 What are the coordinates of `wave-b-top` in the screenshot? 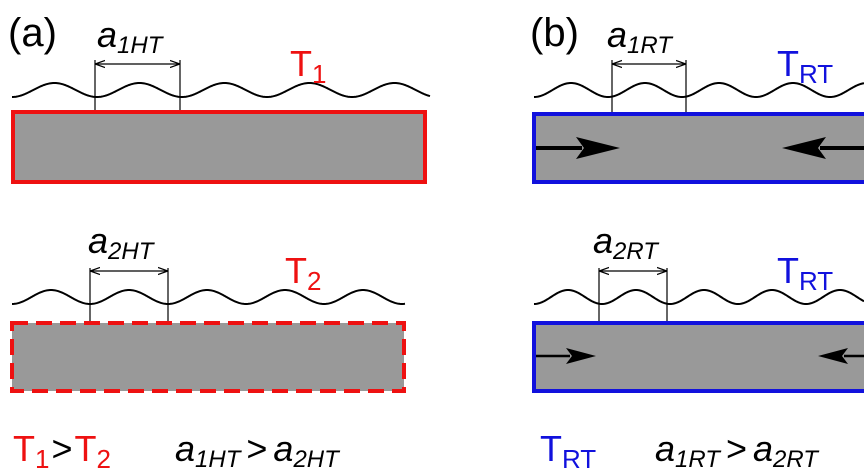 It's located at (698, 90).